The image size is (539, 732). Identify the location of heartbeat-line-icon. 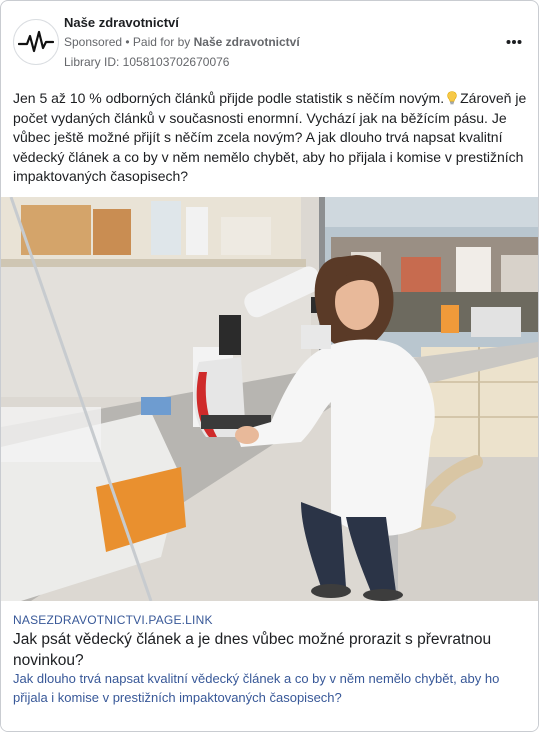
(36, 41).